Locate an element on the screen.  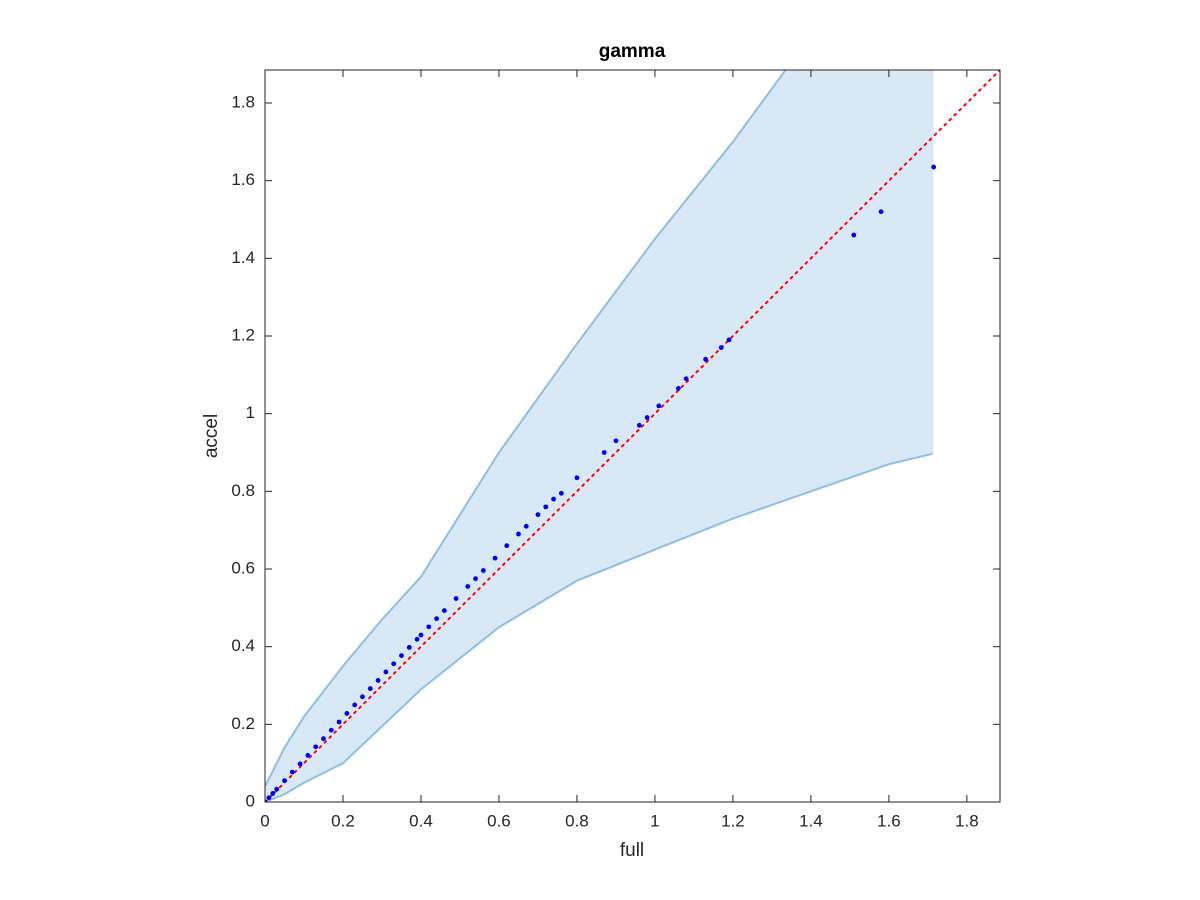
y-axis-label: accel is located at coordinates (211, 436).